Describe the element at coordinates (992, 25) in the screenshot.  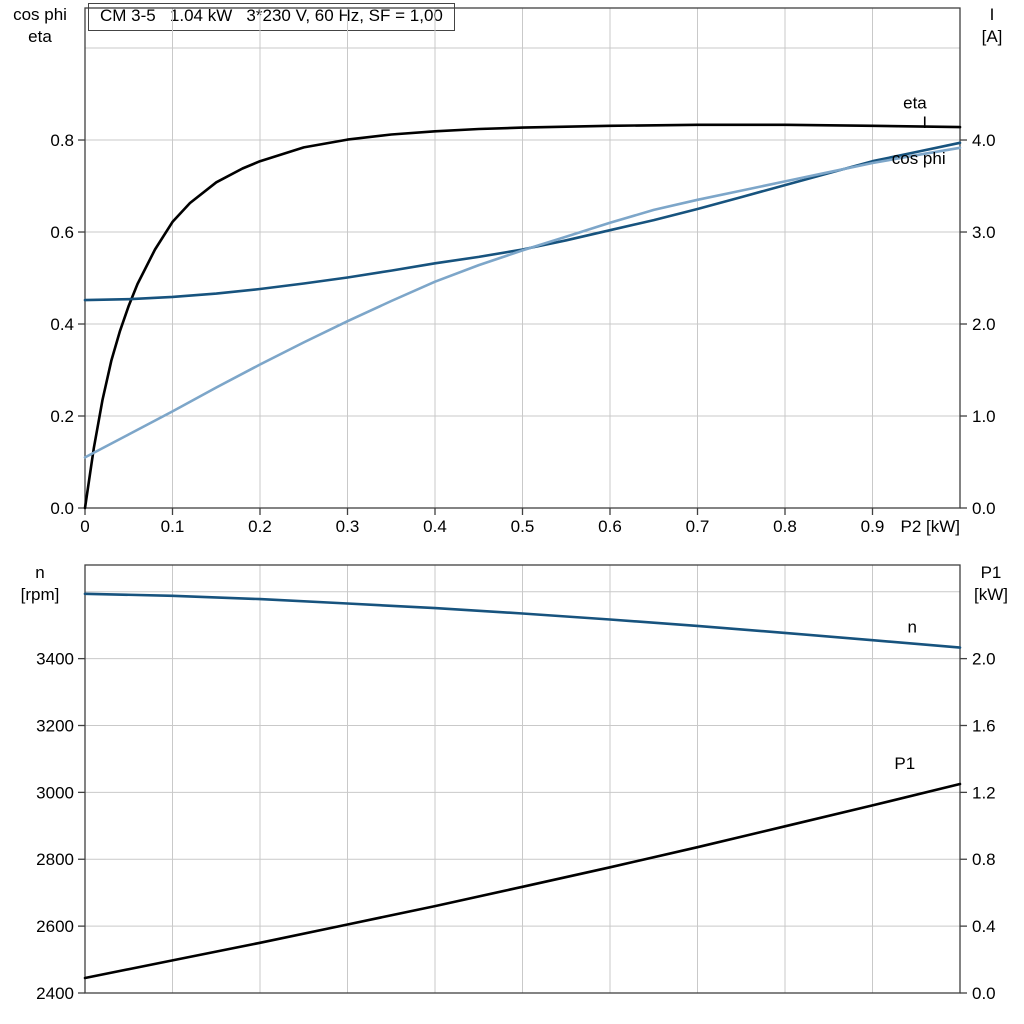
I see `top-chart-right-axis-title: I [A]` at that location.